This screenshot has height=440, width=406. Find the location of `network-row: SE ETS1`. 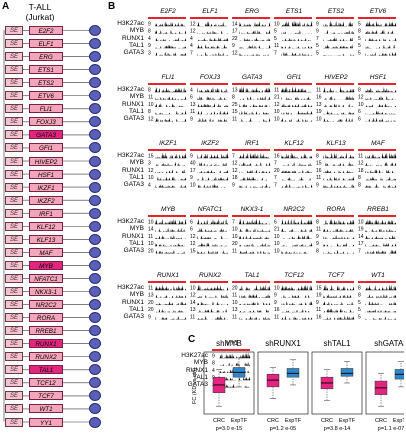

network-row: SE ETS1 is located at coordinates (53, 69).